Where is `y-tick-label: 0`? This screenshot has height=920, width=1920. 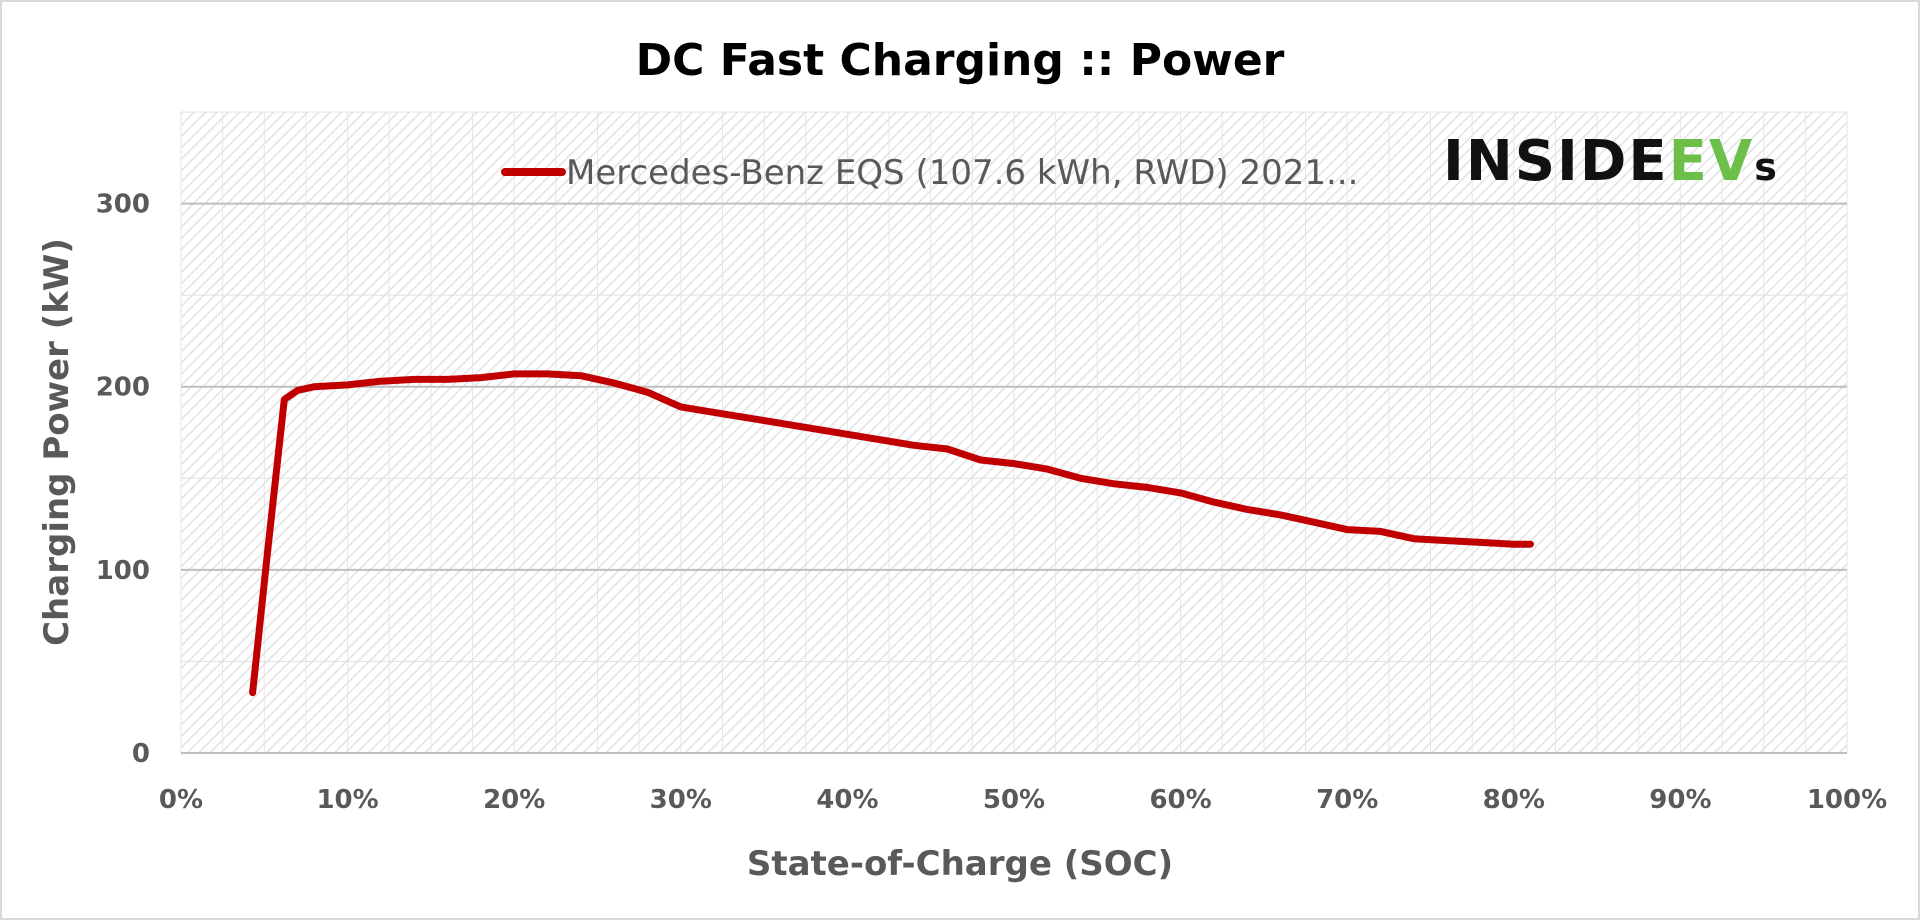 y-tick-label: 0 is located at coordinates (141, 754).